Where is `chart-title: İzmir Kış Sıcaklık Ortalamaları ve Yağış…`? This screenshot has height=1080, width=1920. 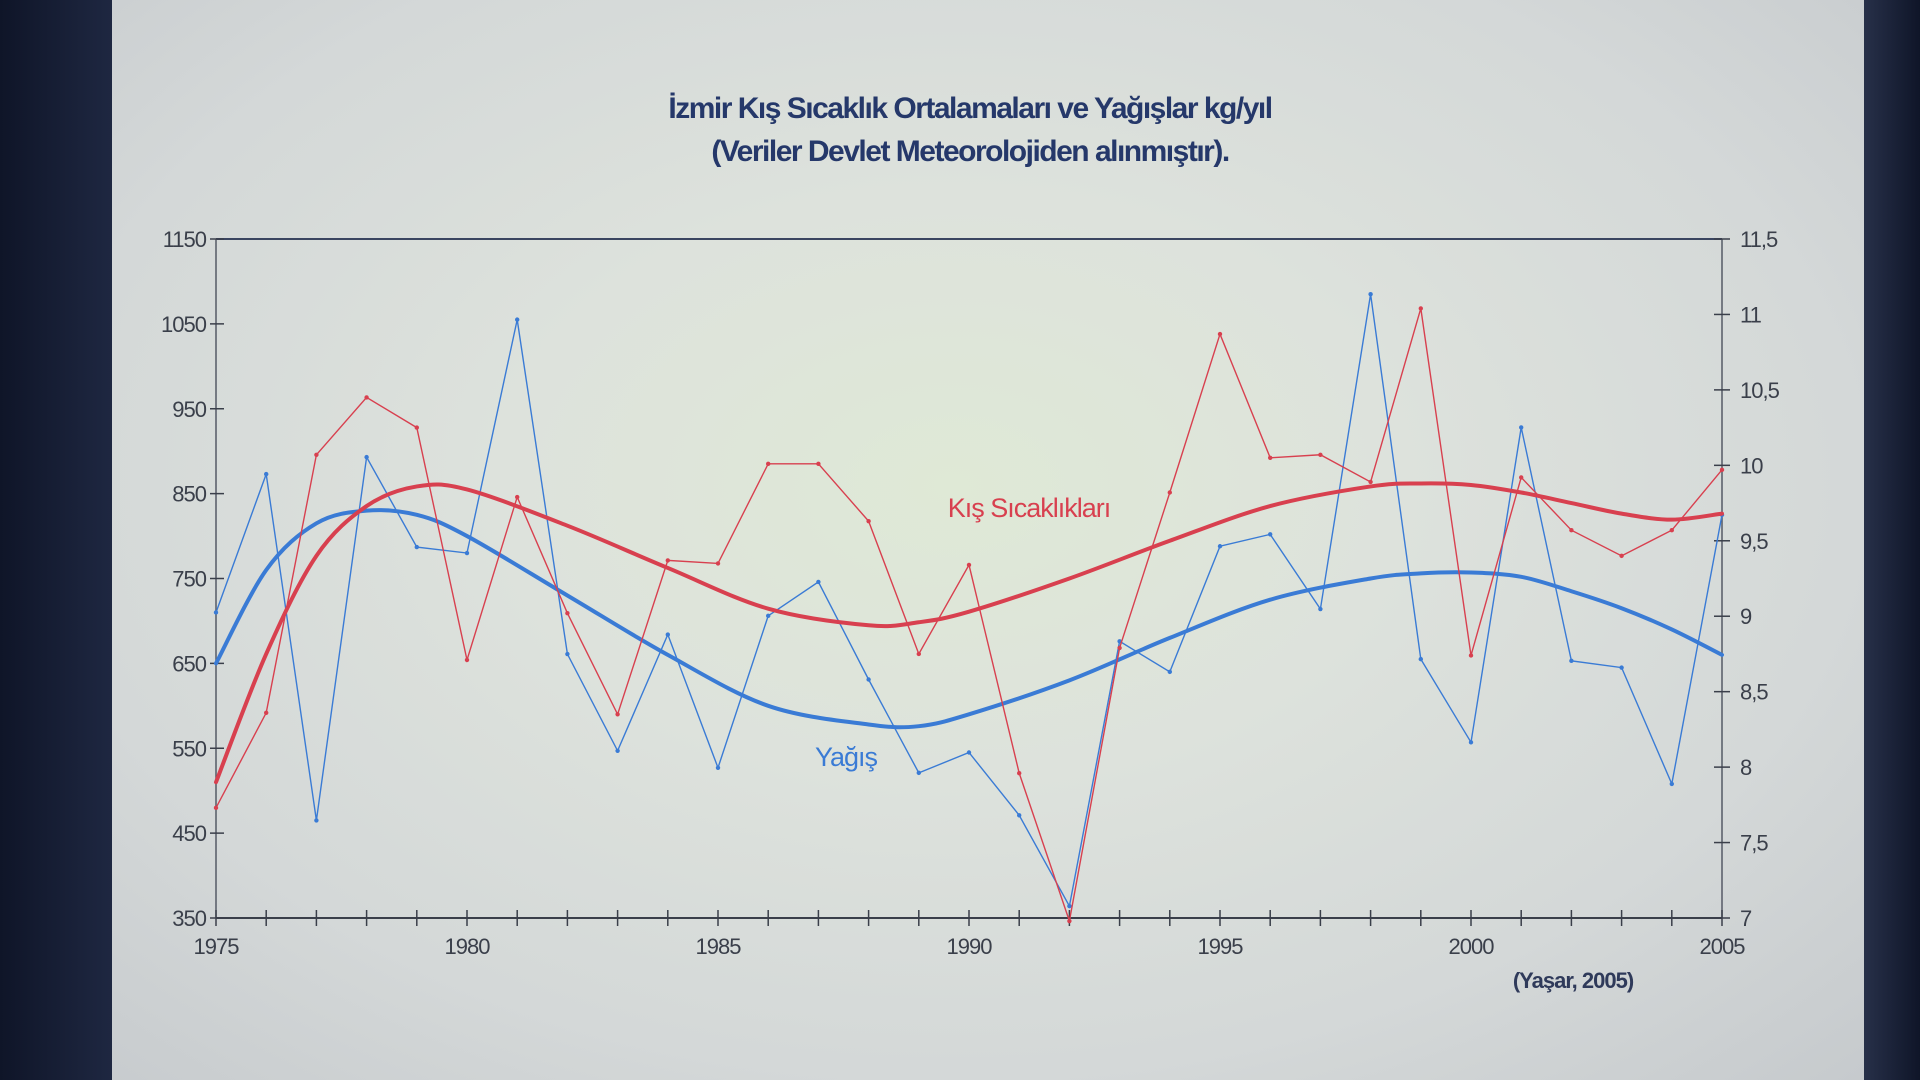 chart-title: İzmir Kış Sıcaklık Ortalamaları ve Yağış… is located at coordinates (969, 108).